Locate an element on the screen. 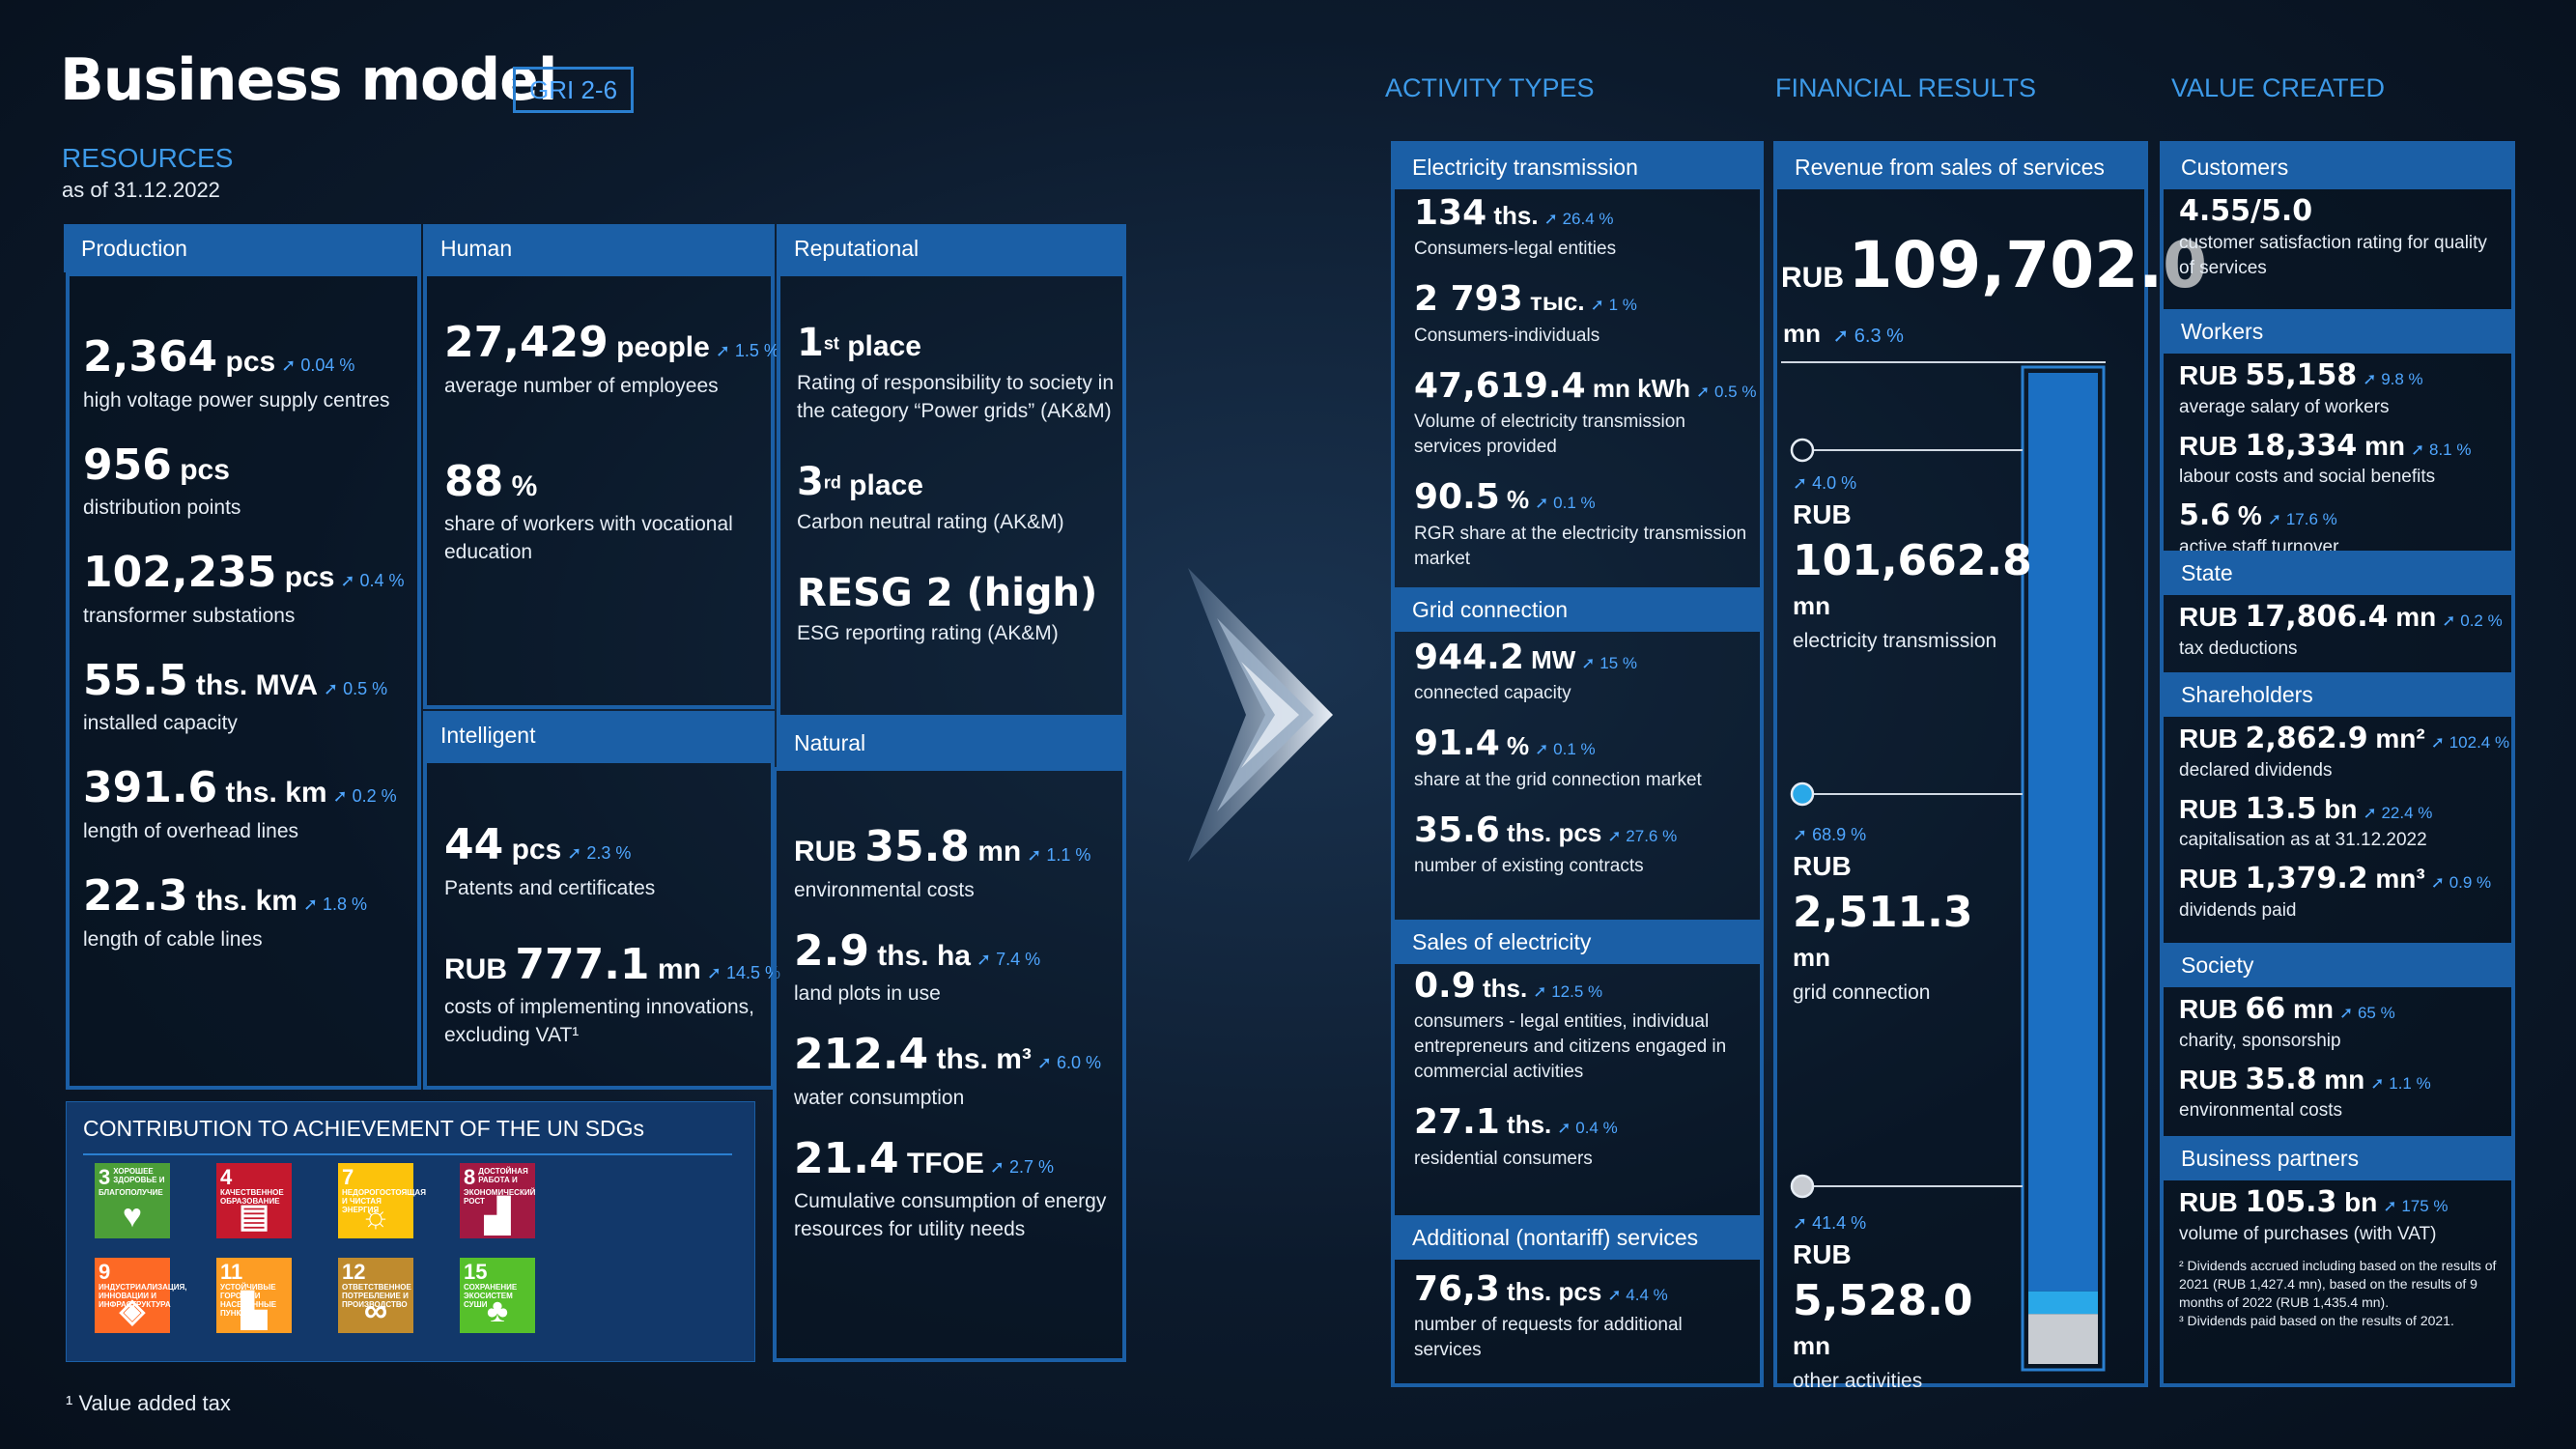 The width and height of the screenshot is (2576, 1449). metric-value: 66 is located at coordinates (2265, 1009).